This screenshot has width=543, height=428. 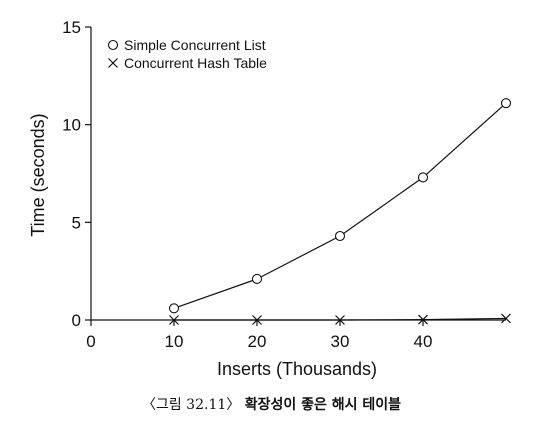 I want to click on legend-label-hash: Concurrent Hash Table, so click(x=195, y=63).